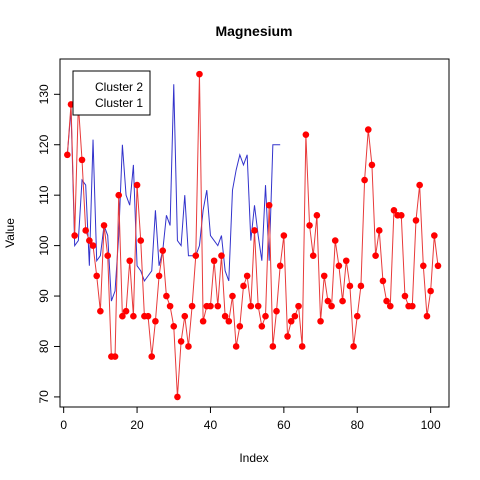 The width and height of the screenshot is (480, 480). What do you see at coordinates (211, 425) in the screenshot?
I see `x-tick-label-40: 40` at bounding box center [211, 425].